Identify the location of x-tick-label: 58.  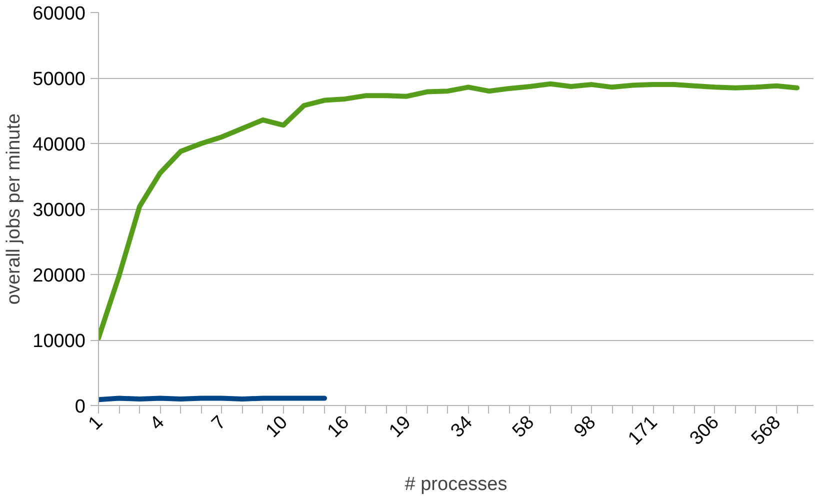
(523, 427).